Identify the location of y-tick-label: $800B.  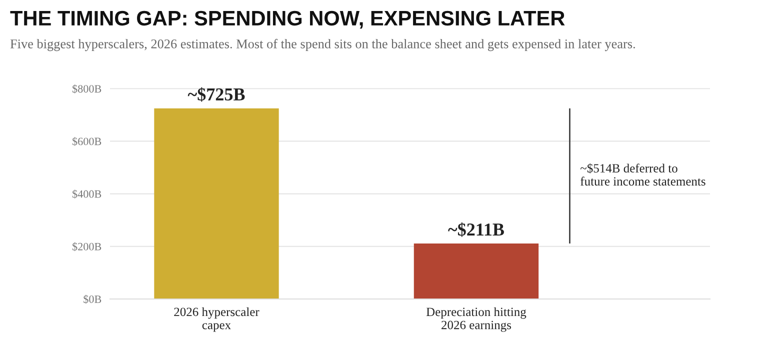
(87, 89).